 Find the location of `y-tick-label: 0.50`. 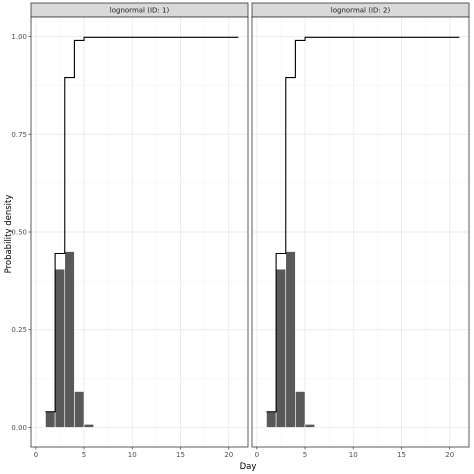

y-tick-label: 0.50 is located at coordinates (19, 233).